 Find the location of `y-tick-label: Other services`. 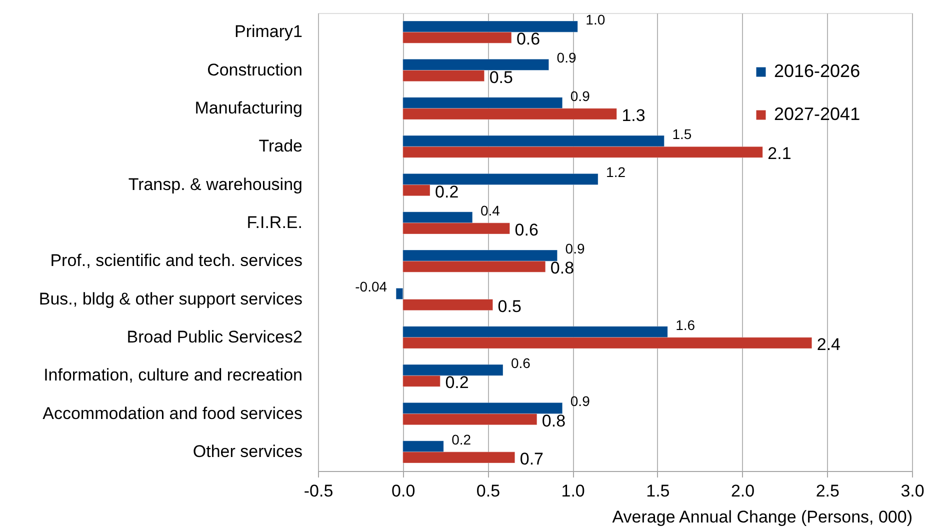

y-tick-label: Other services is located at coordinates (247, 451).